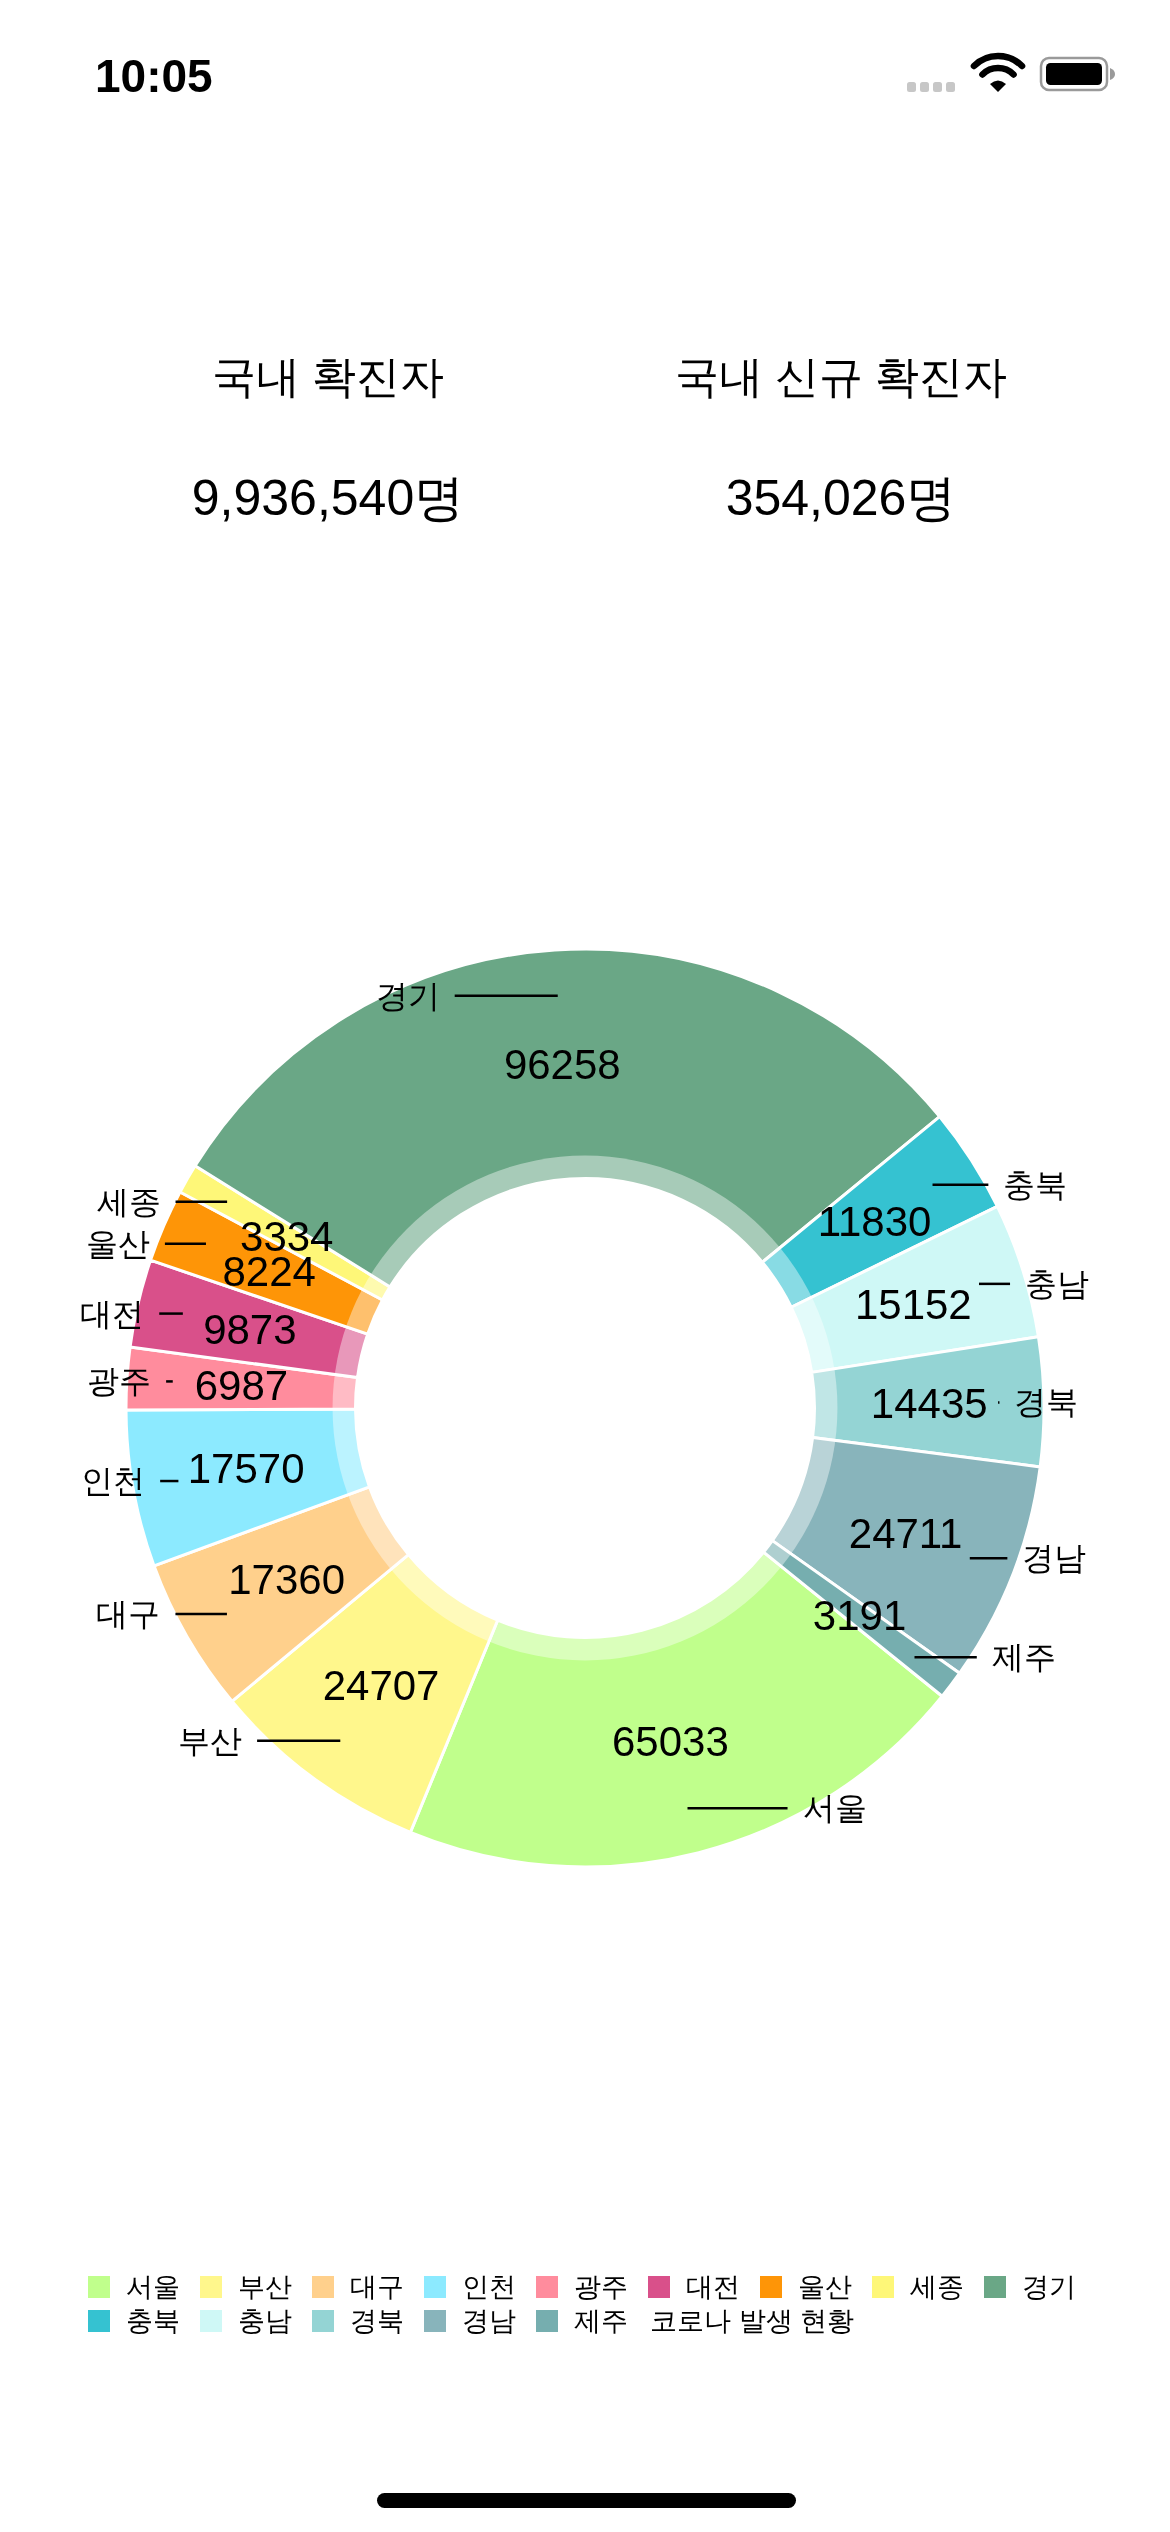  Describe the element at coordinates (113, 1481) in the screenshot. I see `slice-label: 인천` at that location.